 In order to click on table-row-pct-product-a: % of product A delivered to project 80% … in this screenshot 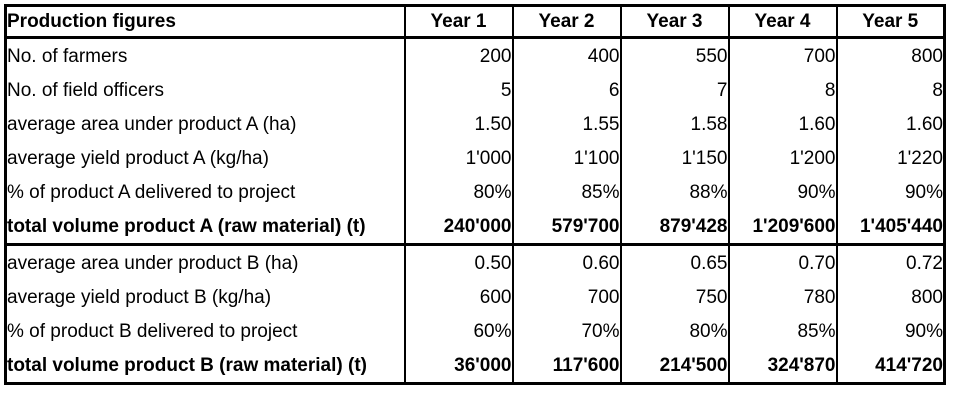, I will do `click(475, 192)`.